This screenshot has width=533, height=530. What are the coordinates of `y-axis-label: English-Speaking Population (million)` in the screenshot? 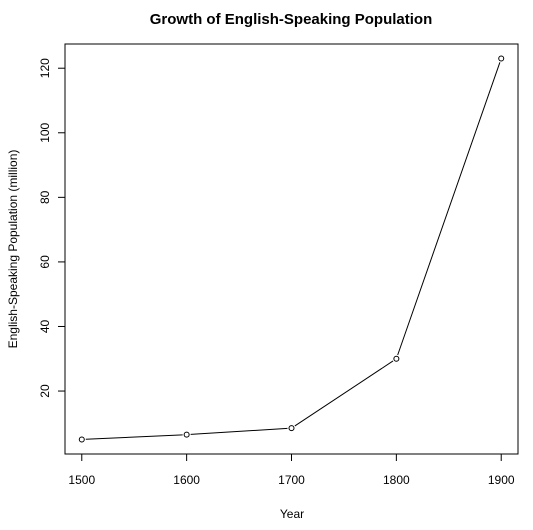 It's located at (13, 249).